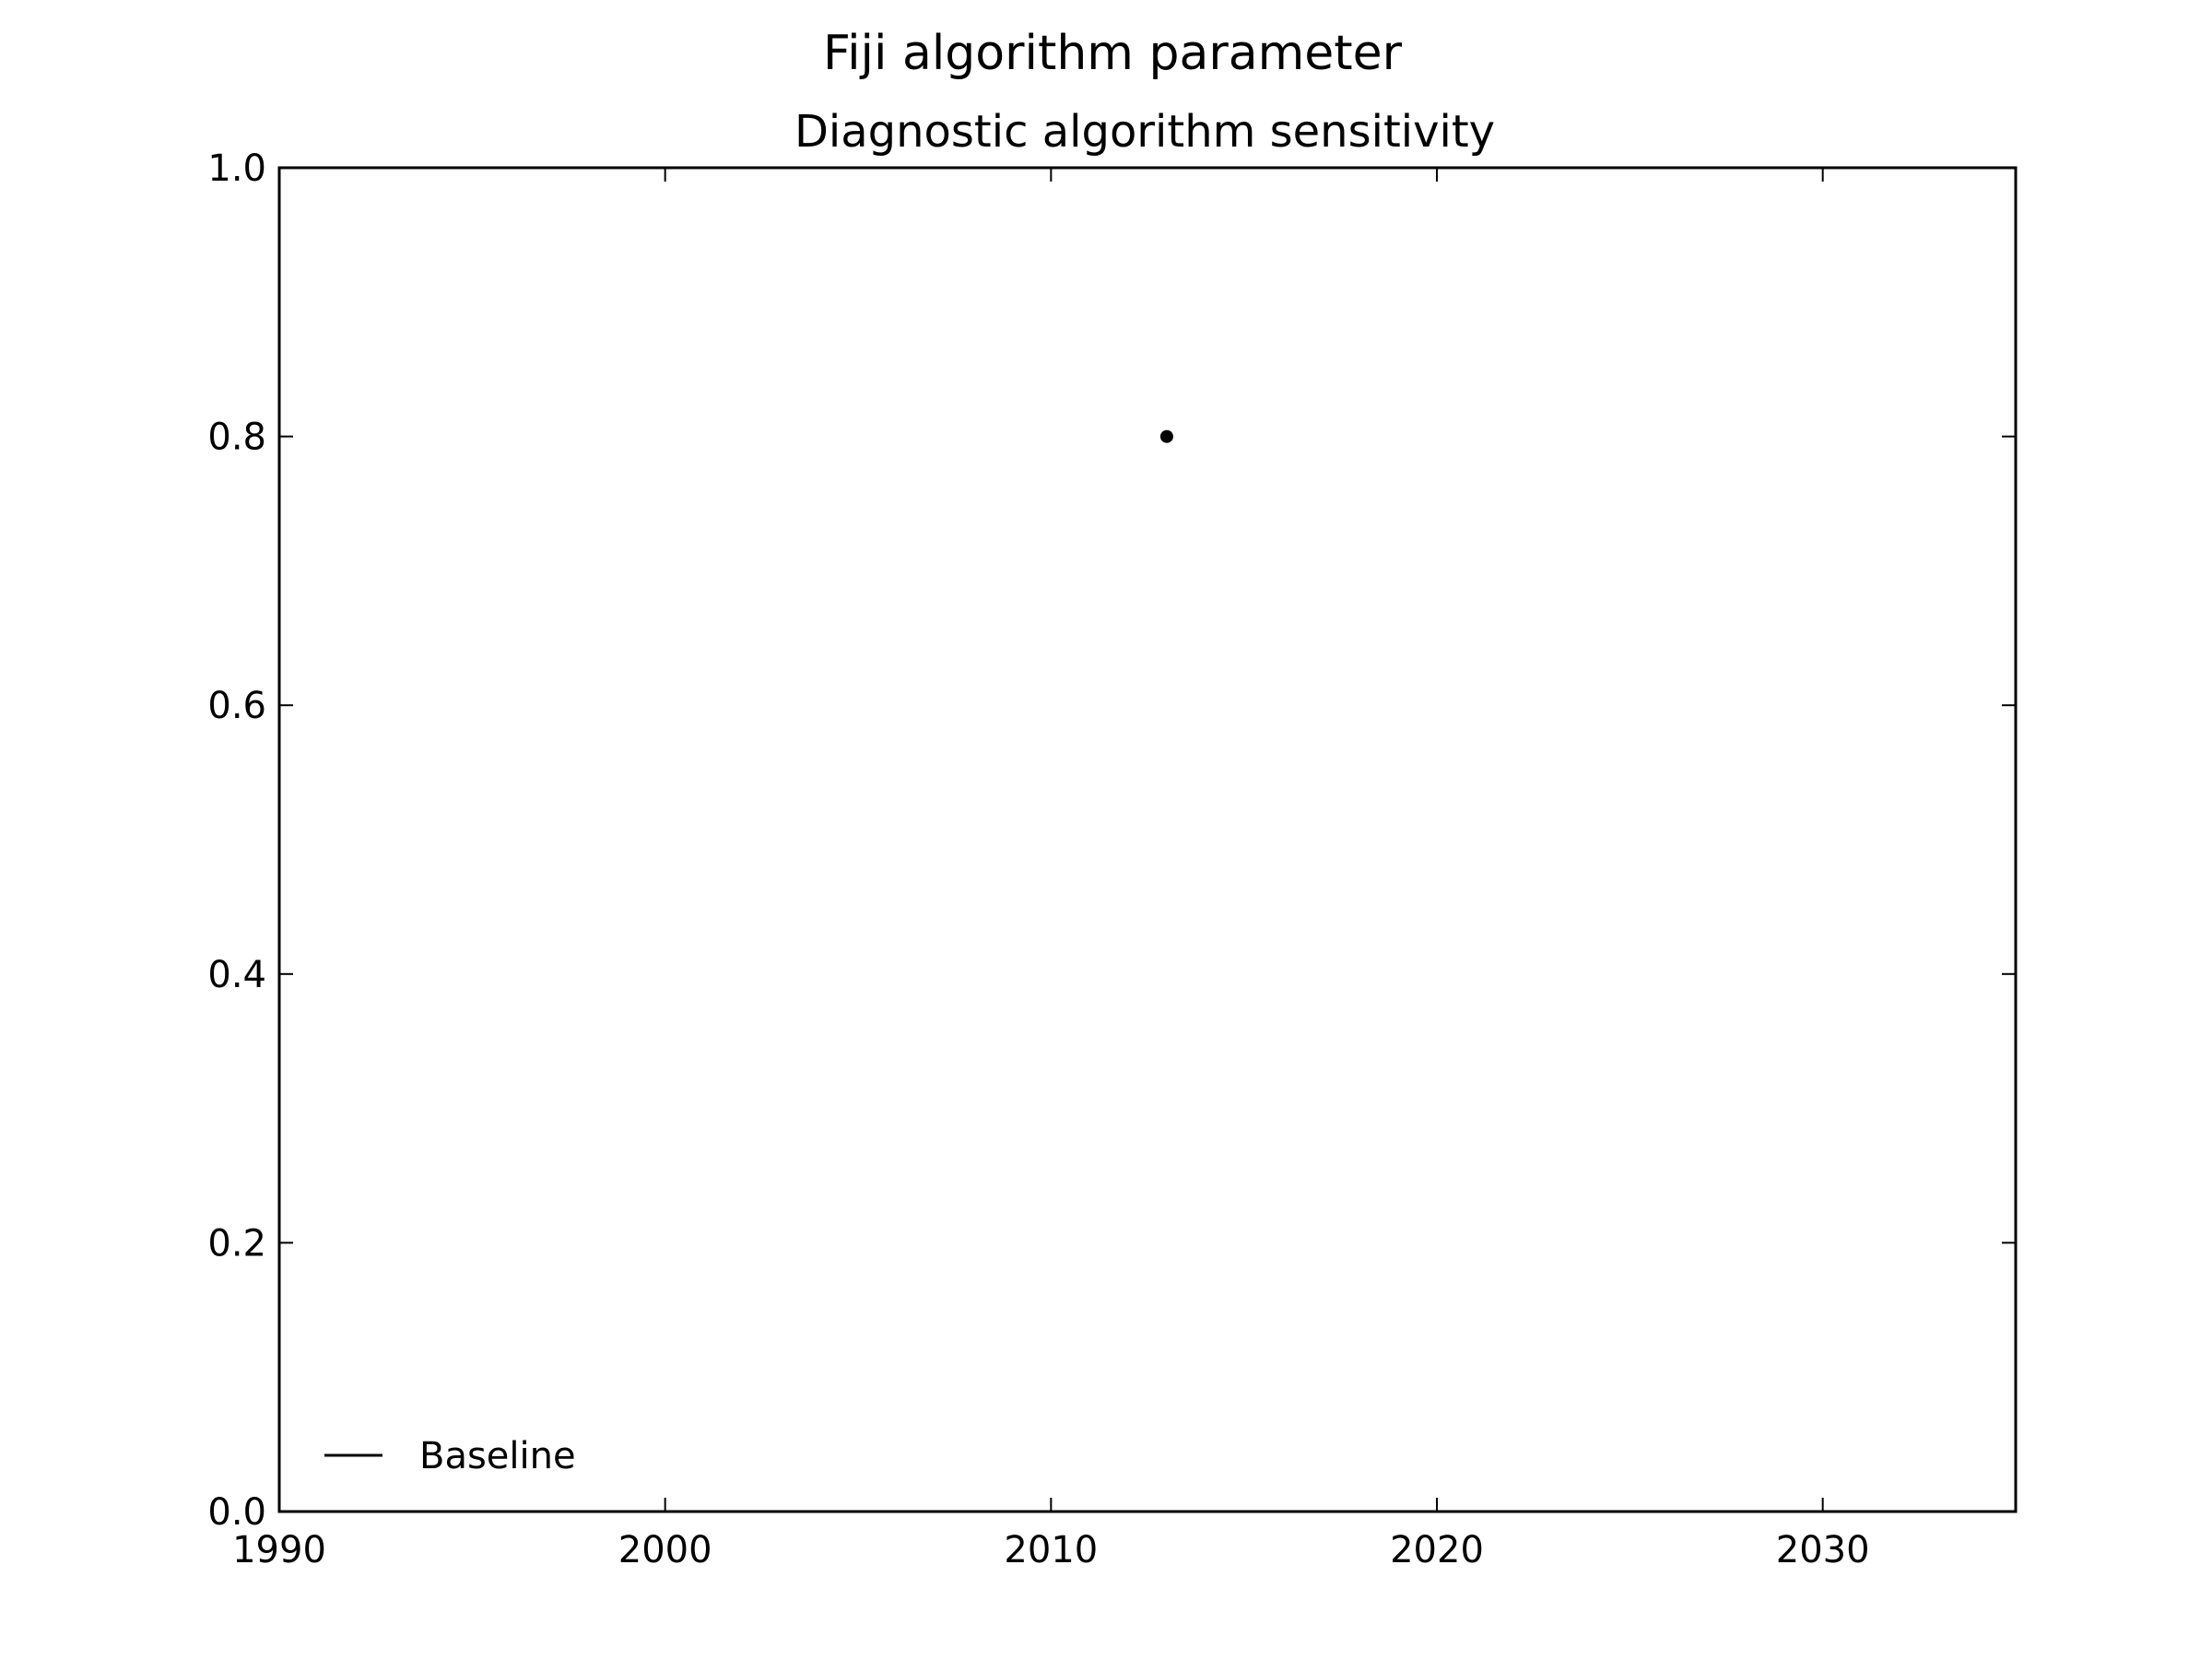 This screenshot has height=1659, width=2212. I want to click on x-tick-label: 2030, so click(1823, 1550).